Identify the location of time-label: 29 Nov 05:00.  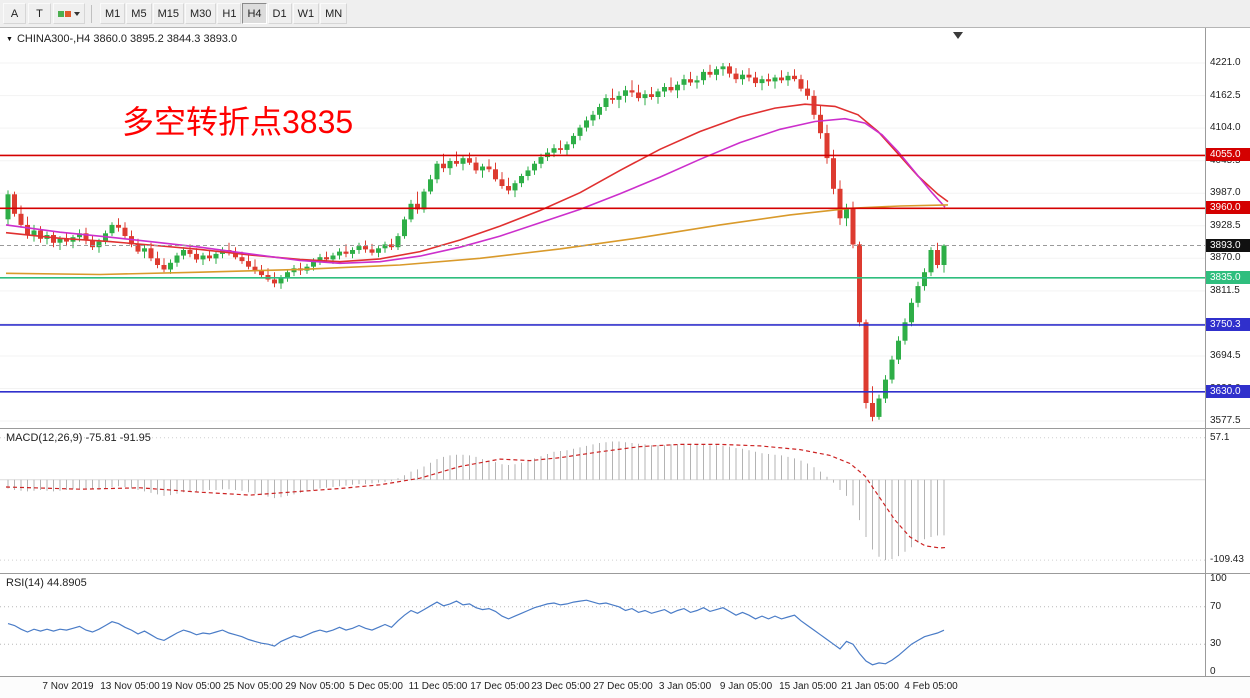
(315, 686).